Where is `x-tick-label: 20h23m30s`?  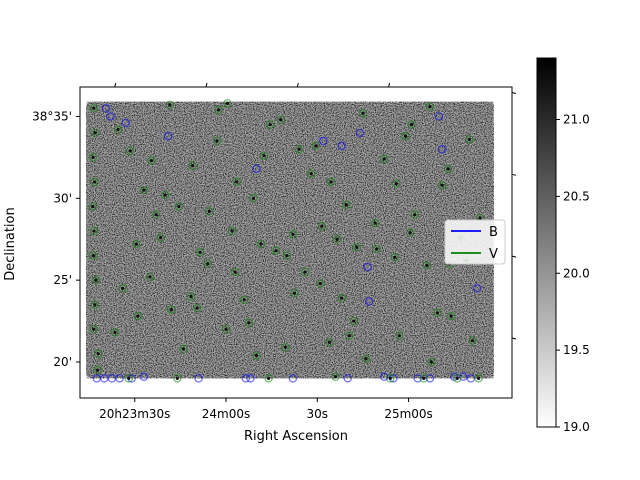 x-tick-label: 20h23m30s is located at coordinates (134, 414).